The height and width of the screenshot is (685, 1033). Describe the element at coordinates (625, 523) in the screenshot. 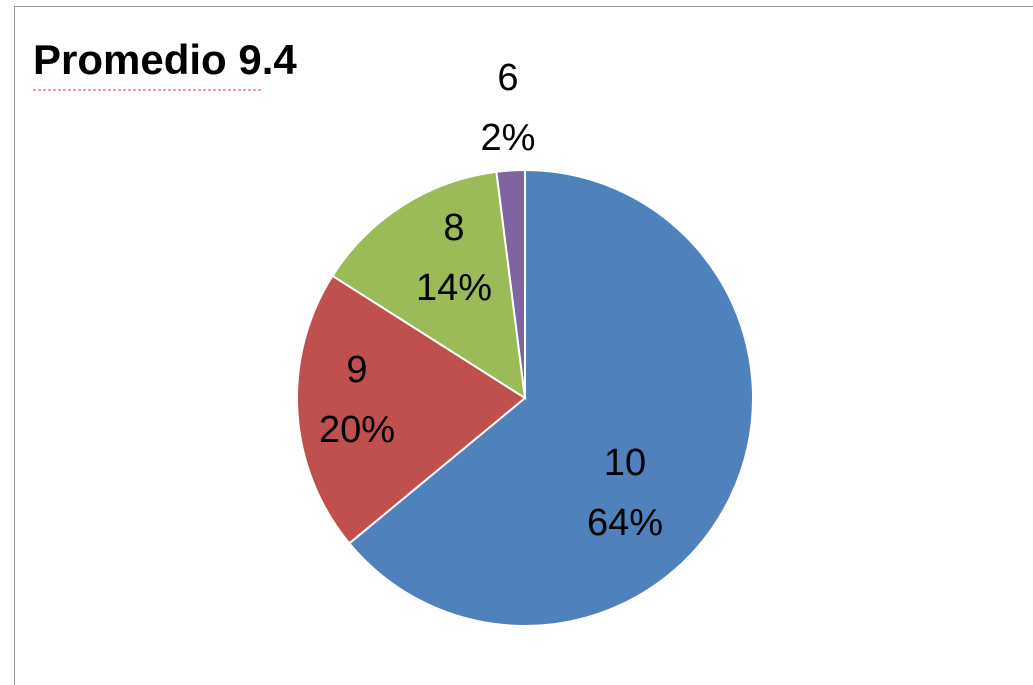

I see `data-label-percent: 64%` at that location.